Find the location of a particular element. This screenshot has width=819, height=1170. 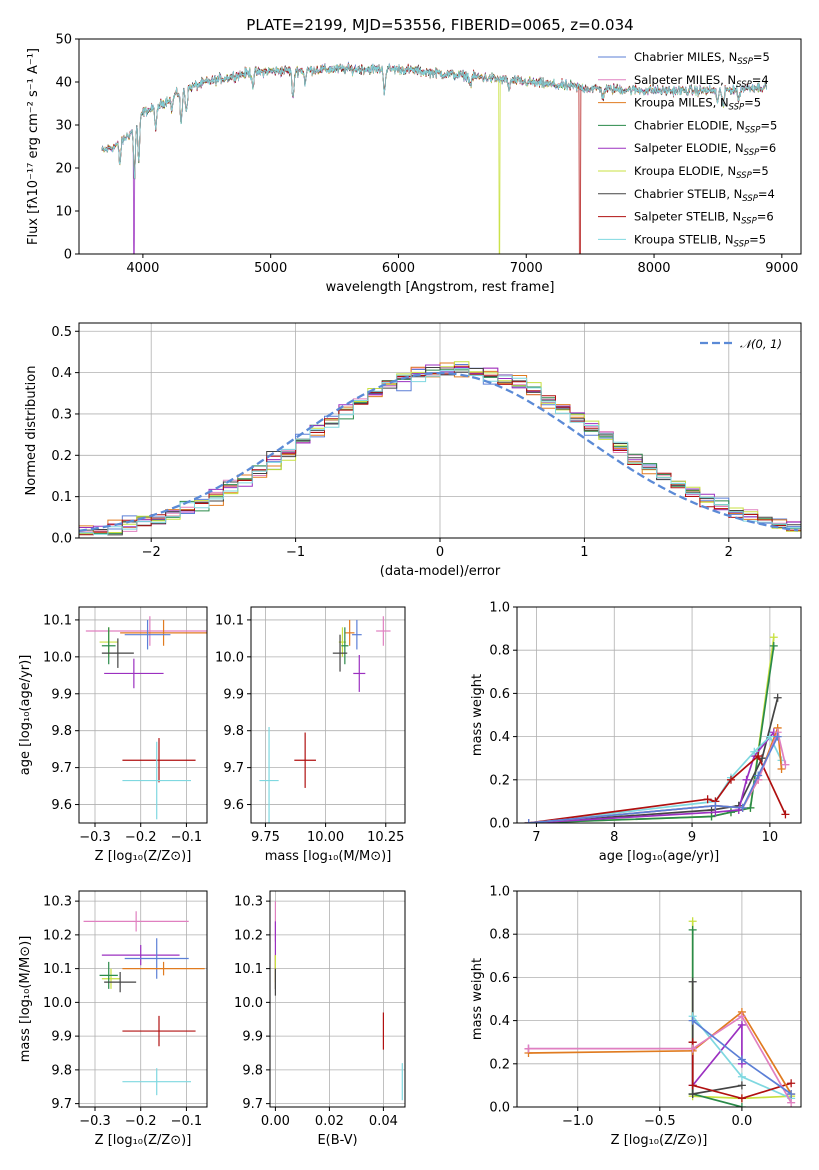

x-tick-label: 0.02 is located at coordinates (329, 1121).